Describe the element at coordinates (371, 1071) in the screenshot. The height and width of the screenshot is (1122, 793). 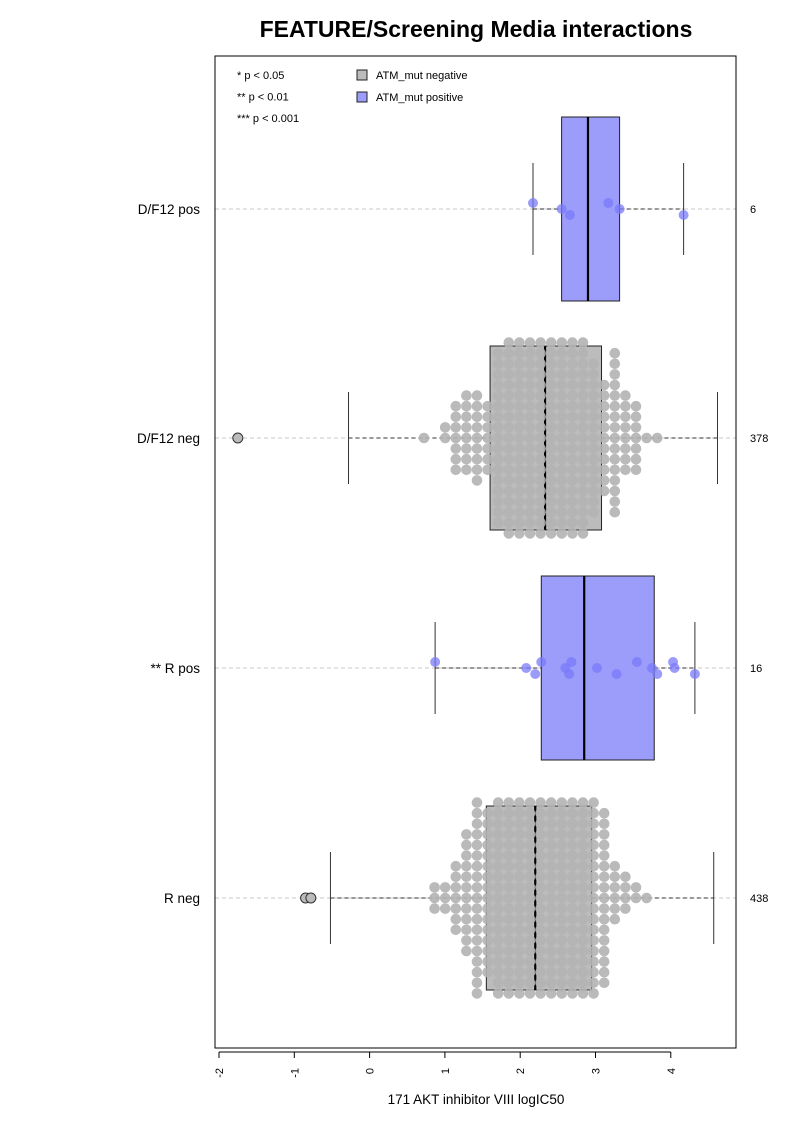
I see `x-tick-label: 0` at that location.